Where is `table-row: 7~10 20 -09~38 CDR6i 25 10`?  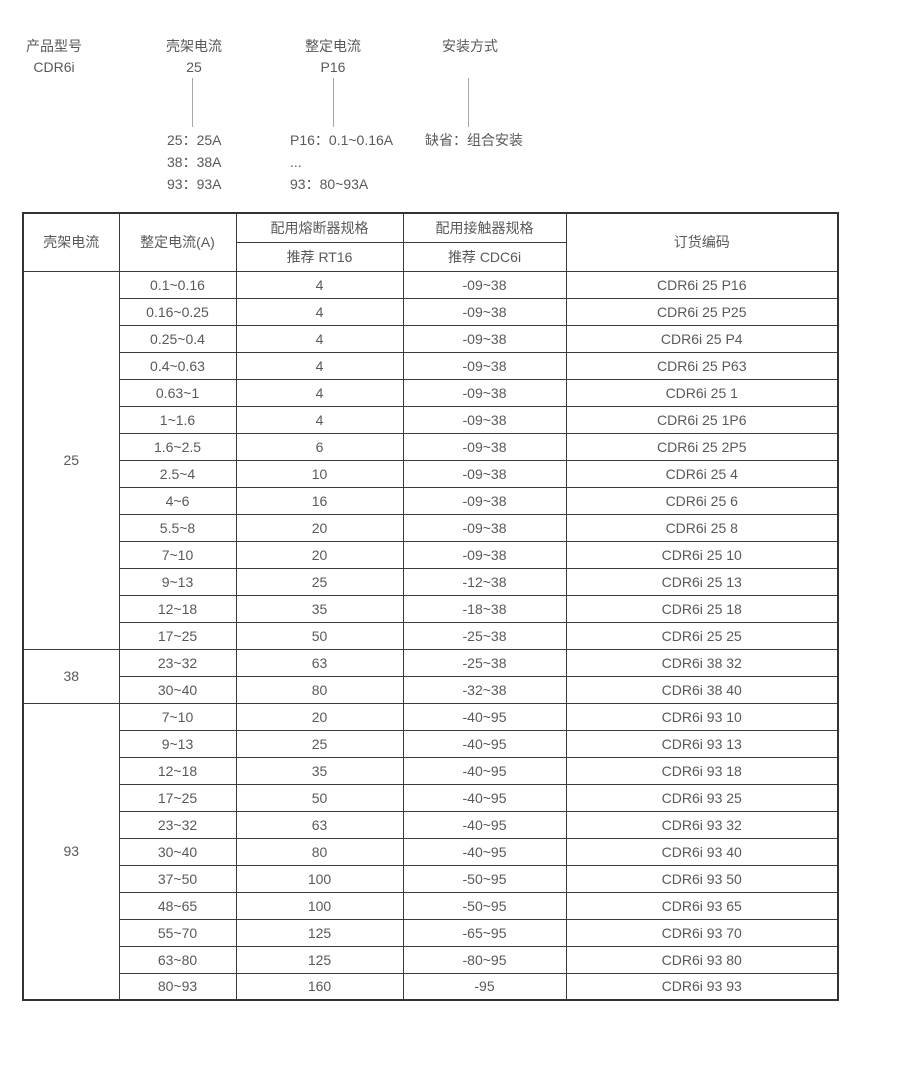 table-row: 7~10 20 -09~38 CDR6i 25 10 is located at coordinates (431, 554).